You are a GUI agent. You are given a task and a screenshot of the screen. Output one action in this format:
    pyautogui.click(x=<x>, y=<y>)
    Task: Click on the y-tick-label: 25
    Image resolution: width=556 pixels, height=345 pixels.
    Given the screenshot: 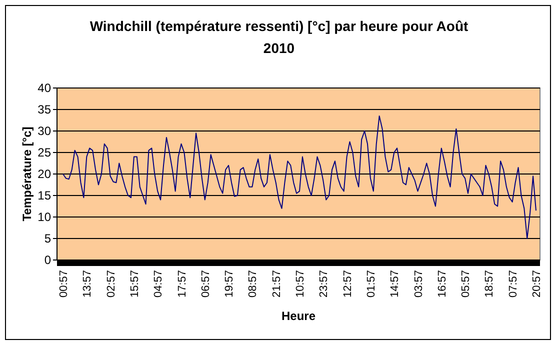 What is the action you would take?
    pyautogui.click(x=45, y=153)
    